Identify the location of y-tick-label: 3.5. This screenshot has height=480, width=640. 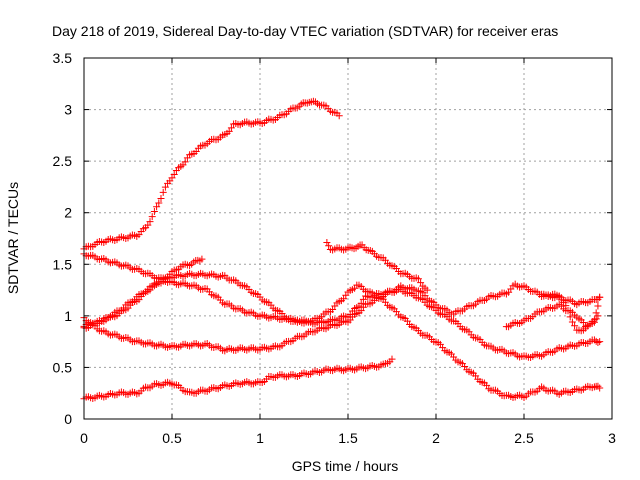
(63, 58).